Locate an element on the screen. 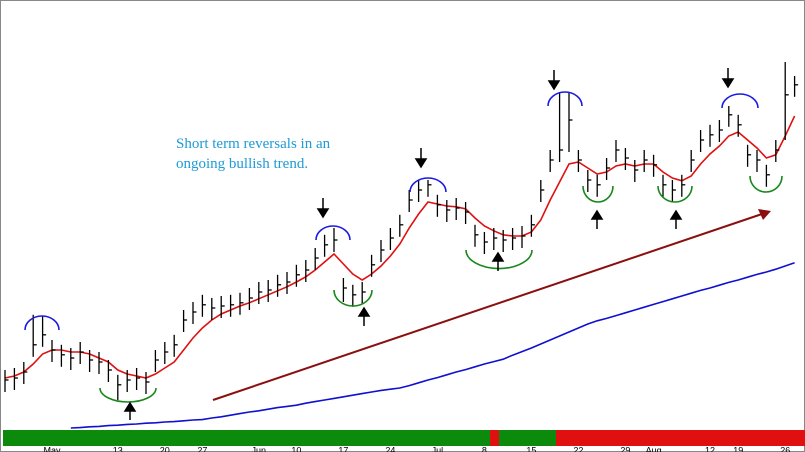  x-tick-label: Jul is located at coordinates (438, 448).